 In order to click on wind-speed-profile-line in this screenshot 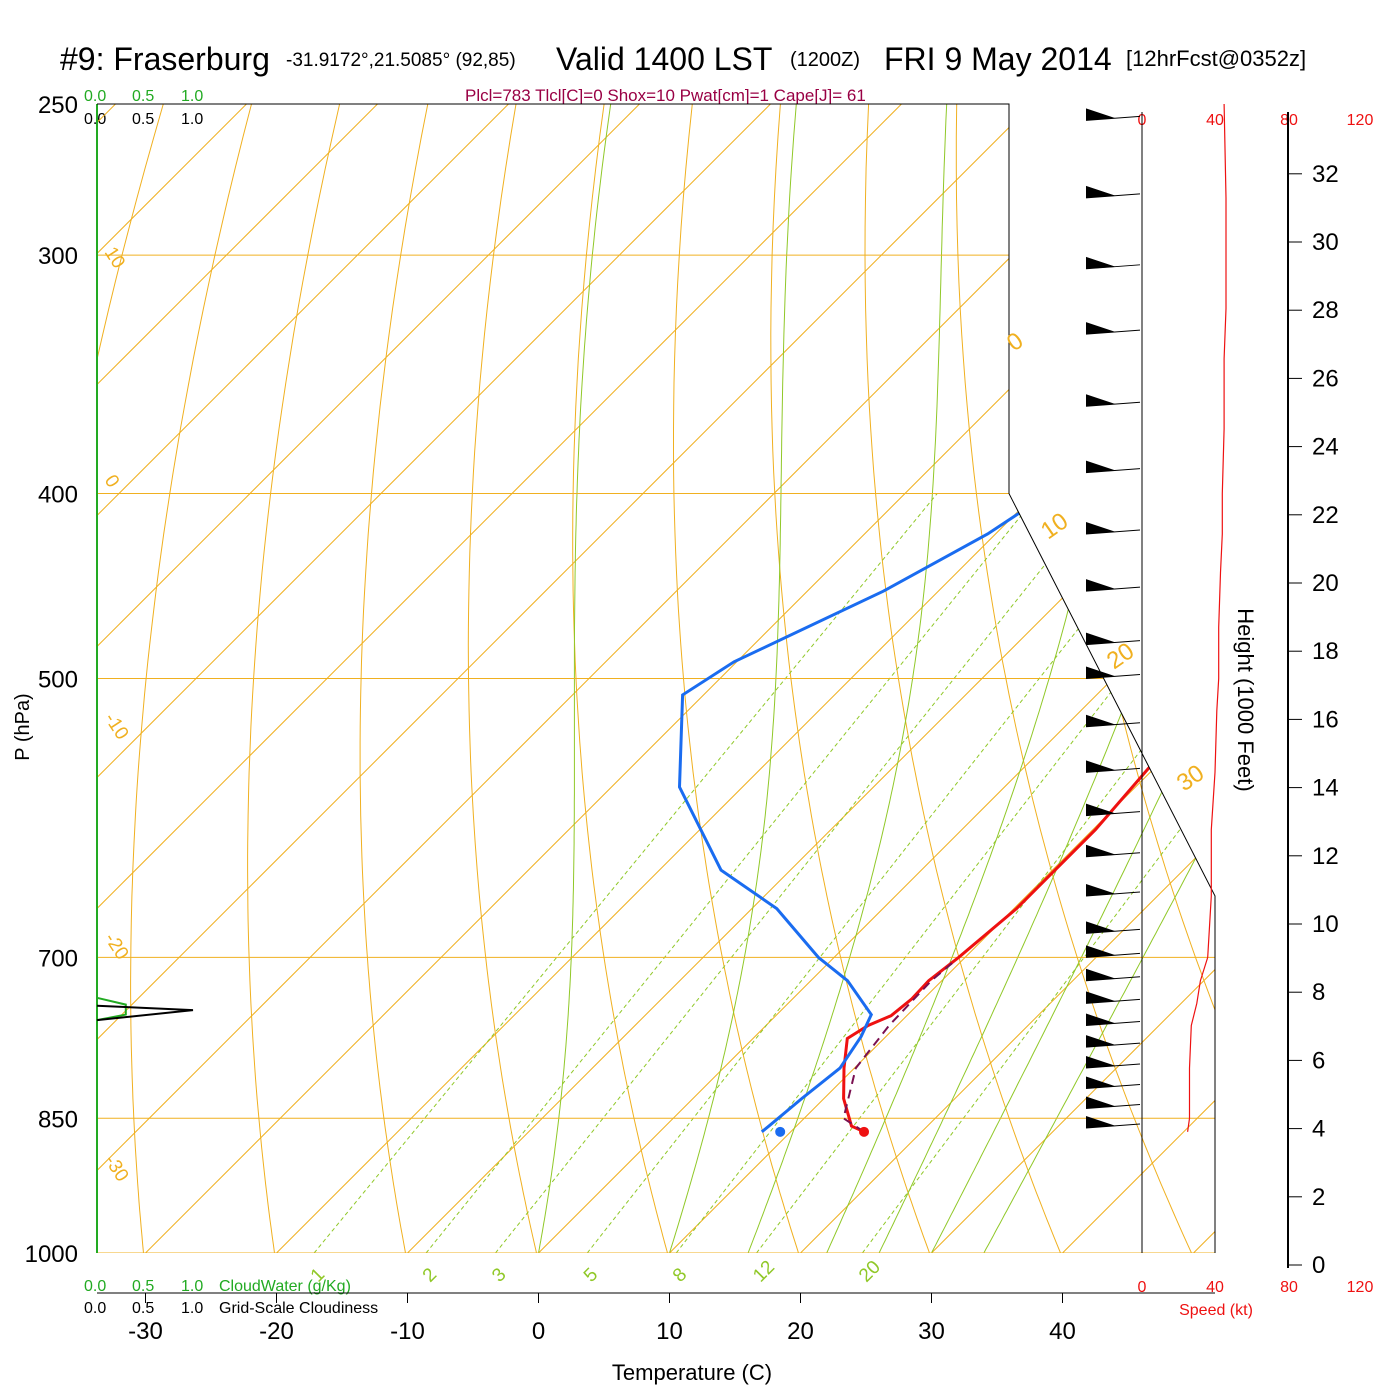, I will do `click(1207, 617)`.